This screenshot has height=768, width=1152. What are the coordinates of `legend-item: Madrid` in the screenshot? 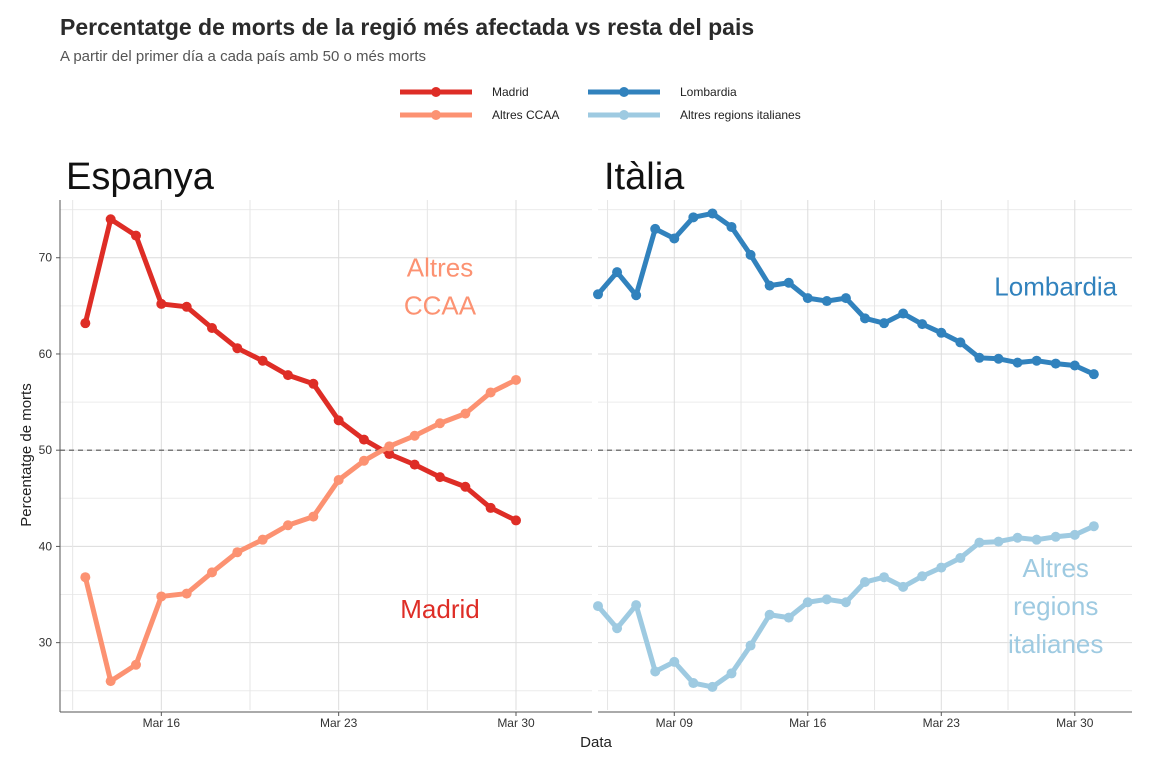 It's located at (464, 92).